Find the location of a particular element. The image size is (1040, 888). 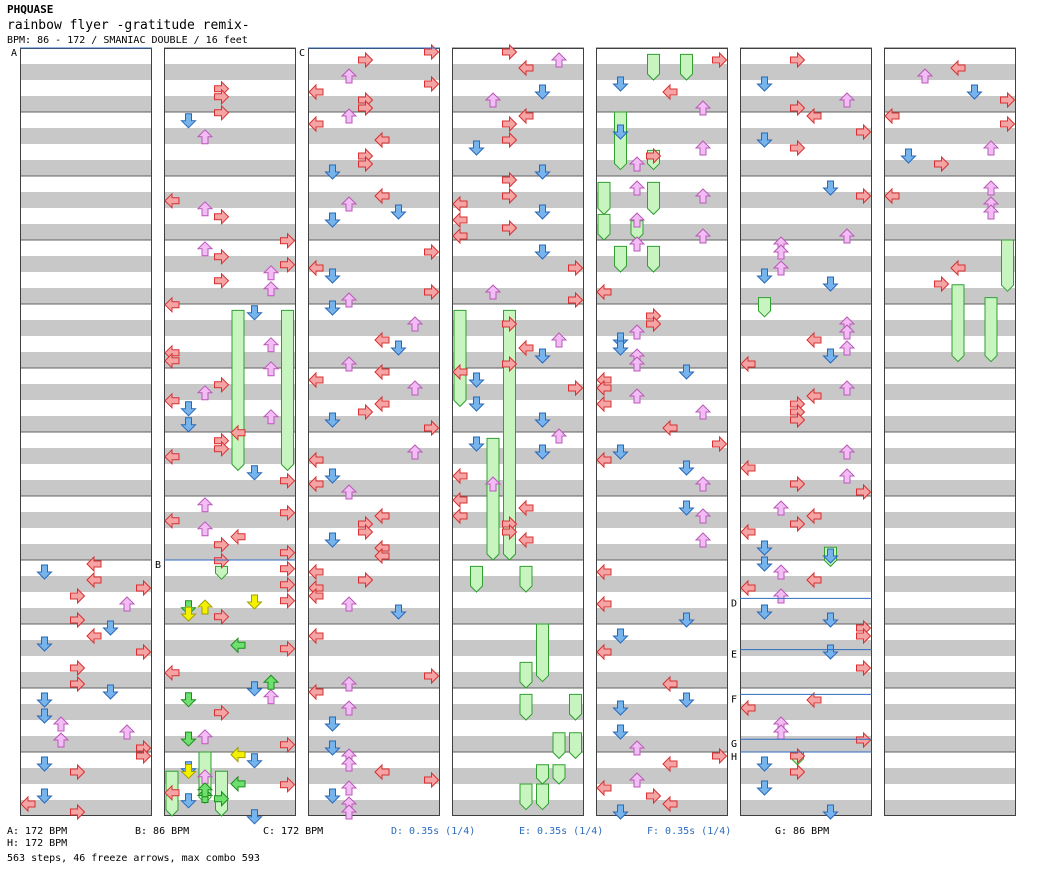

legend-e: E: 0.35s (1/4) is located at coordinates (561, 831).